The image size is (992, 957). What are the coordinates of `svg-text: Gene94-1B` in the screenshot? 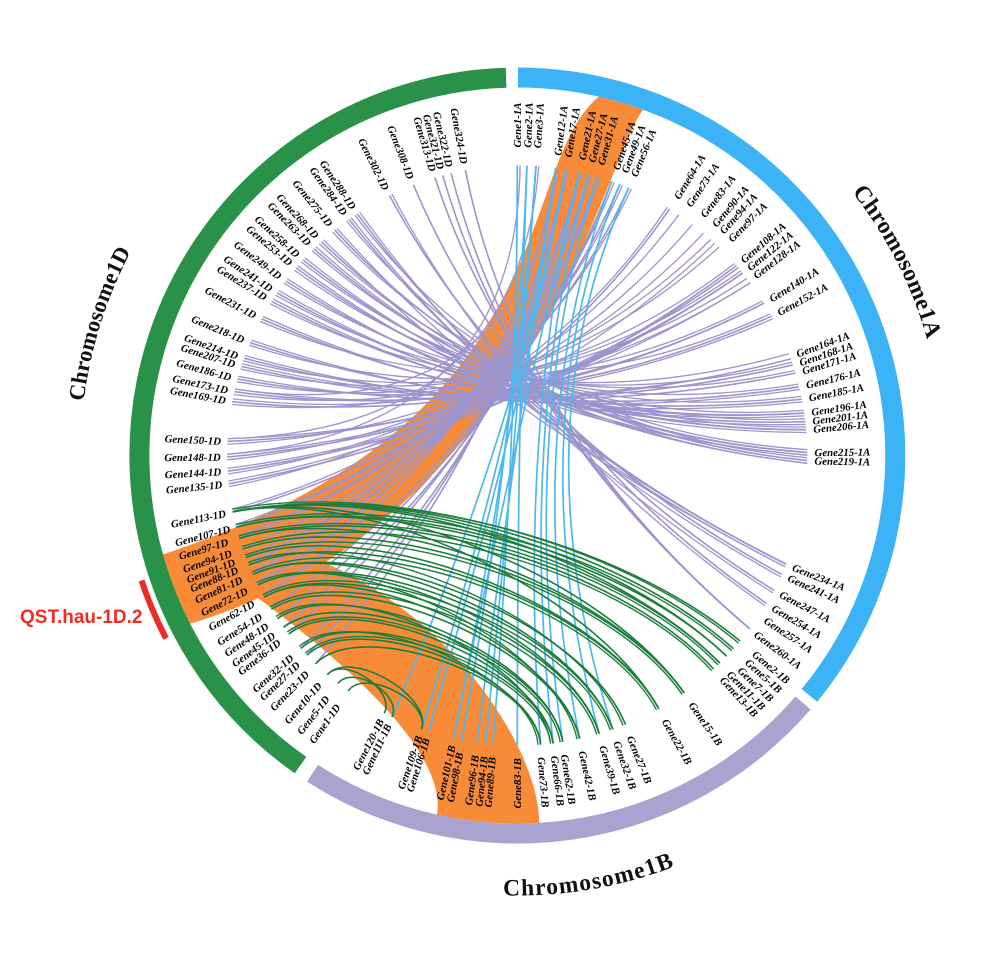 It's located at (481, 781).